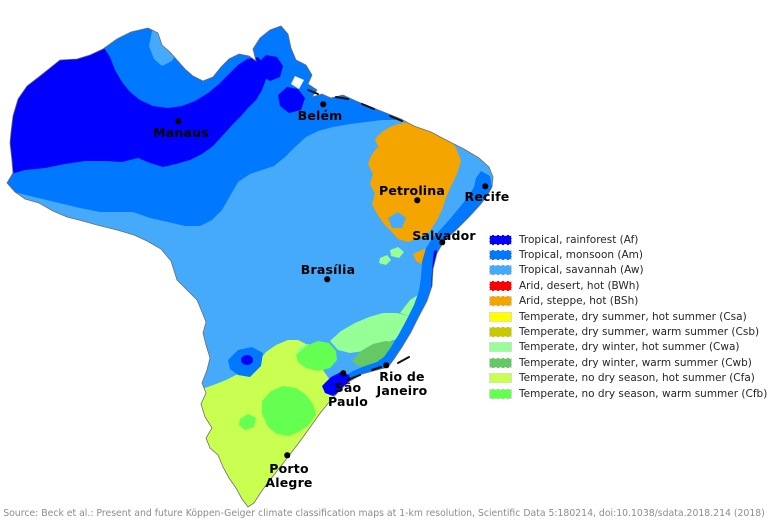 Image resolution: width=768 pixels, height=526 pixels. I want to click on legend-item: Temperate, dry winter, hot summer (Cwa), so click(628, 347).